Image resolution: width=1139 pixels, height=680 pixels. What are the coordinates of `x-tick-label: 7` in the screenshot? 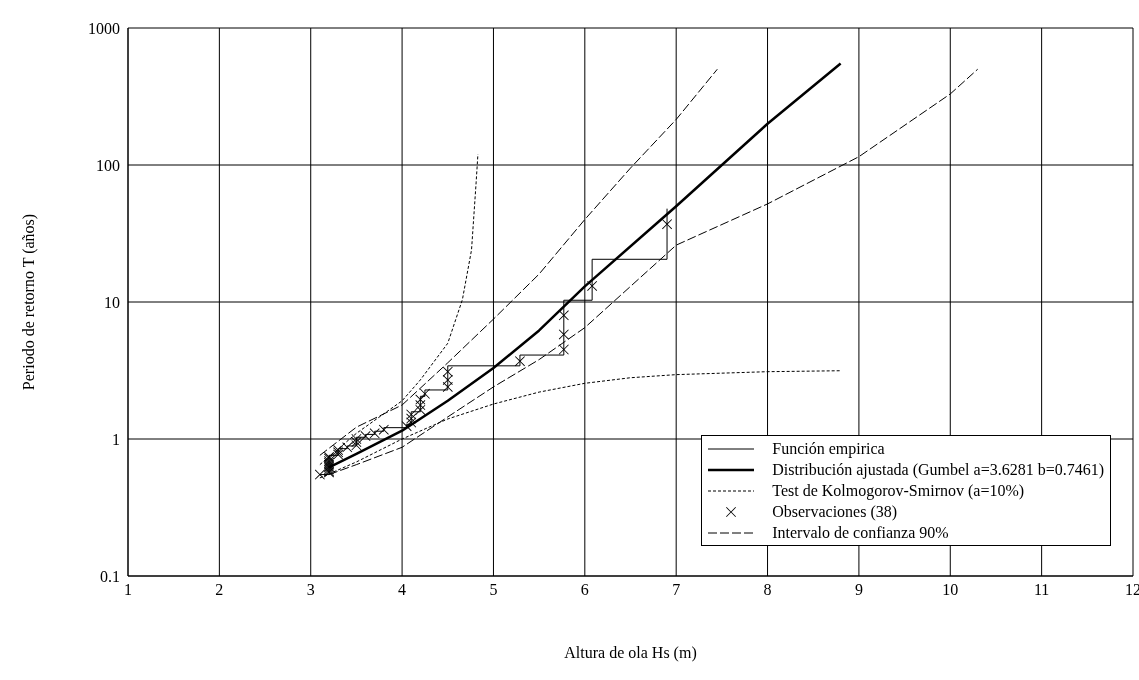 It's located at (676, 590).